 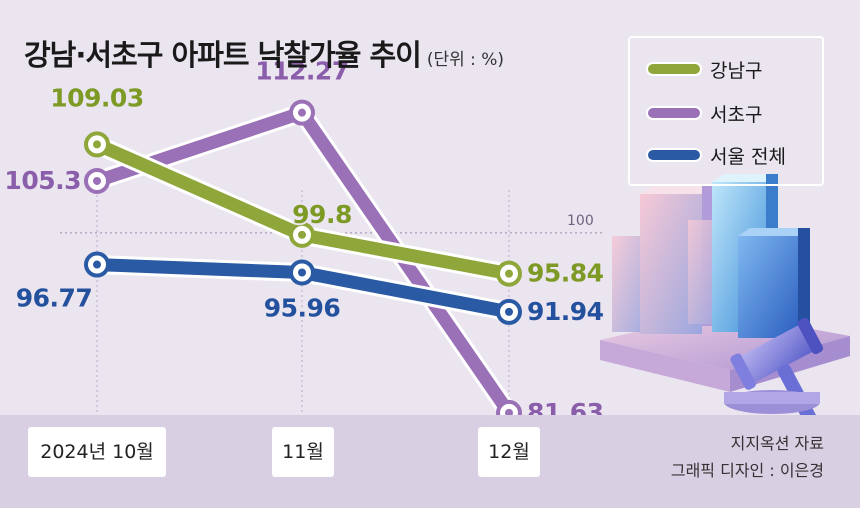 What do you see at coordinates (302, 307) in the screenshot?
I see `data-label-seoul: 95.96` at bounding box center [302, 307].